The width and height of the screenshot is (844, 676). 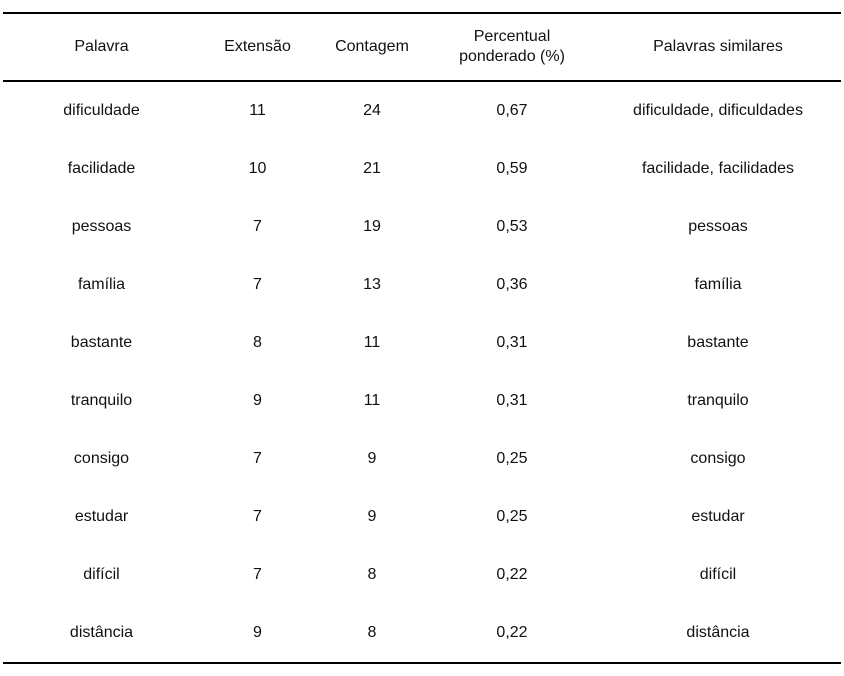 What do you see at coordinates (101, 47) in the screenshot?
I see `column-header-palavra: Palavra` at bounding box center [101, 47].